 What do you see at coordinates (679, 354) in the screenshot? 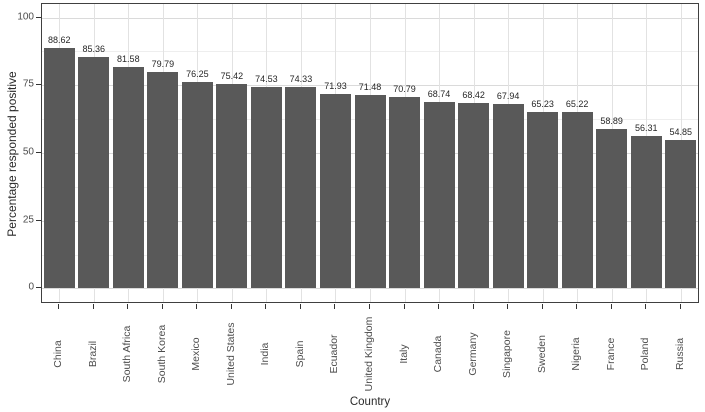
I see `x-axis-tick-label: Russia` at bounding box center [679, 354].